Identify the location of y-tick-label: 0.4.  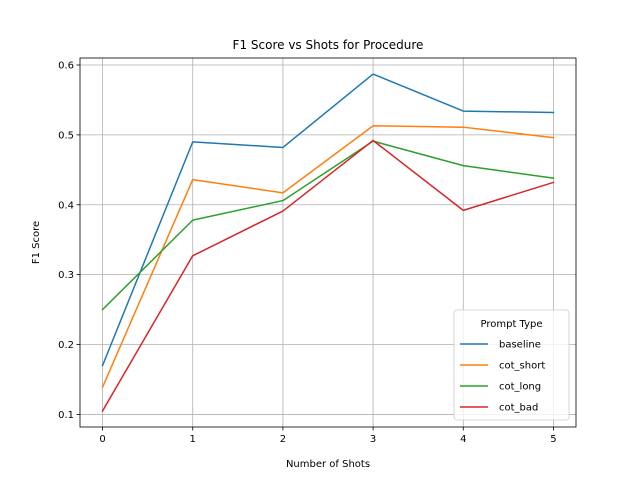
(66, 205).